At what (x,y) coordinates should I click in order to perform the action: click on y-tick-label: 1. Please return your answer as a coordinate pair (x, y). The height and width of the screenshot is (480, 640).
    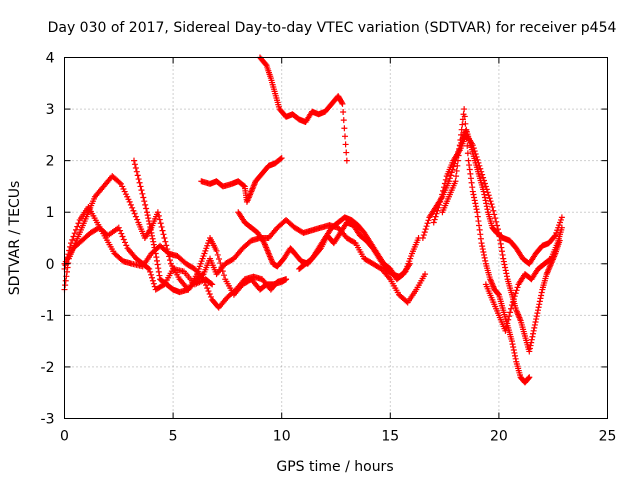
    Looking at the image, I should click on (50, 213).